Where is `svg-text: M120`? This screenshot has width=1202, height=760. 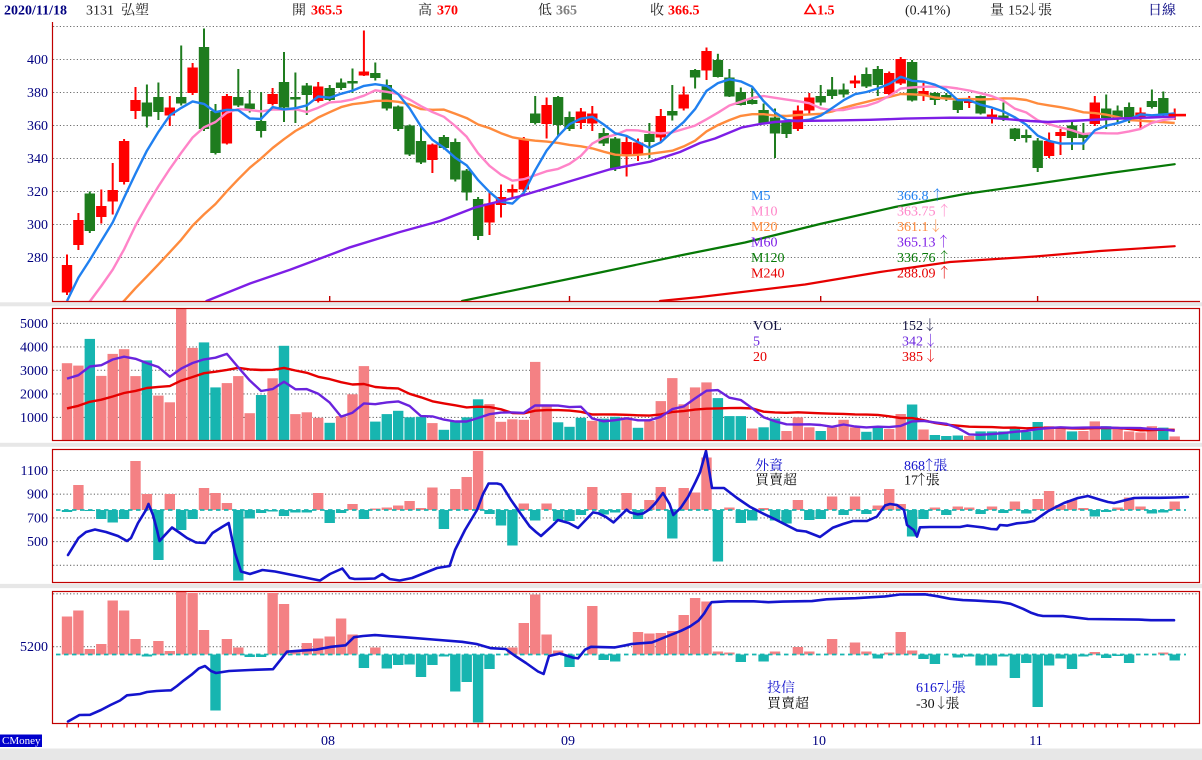
svg-text: M120 is located at coordinates (767, 258).